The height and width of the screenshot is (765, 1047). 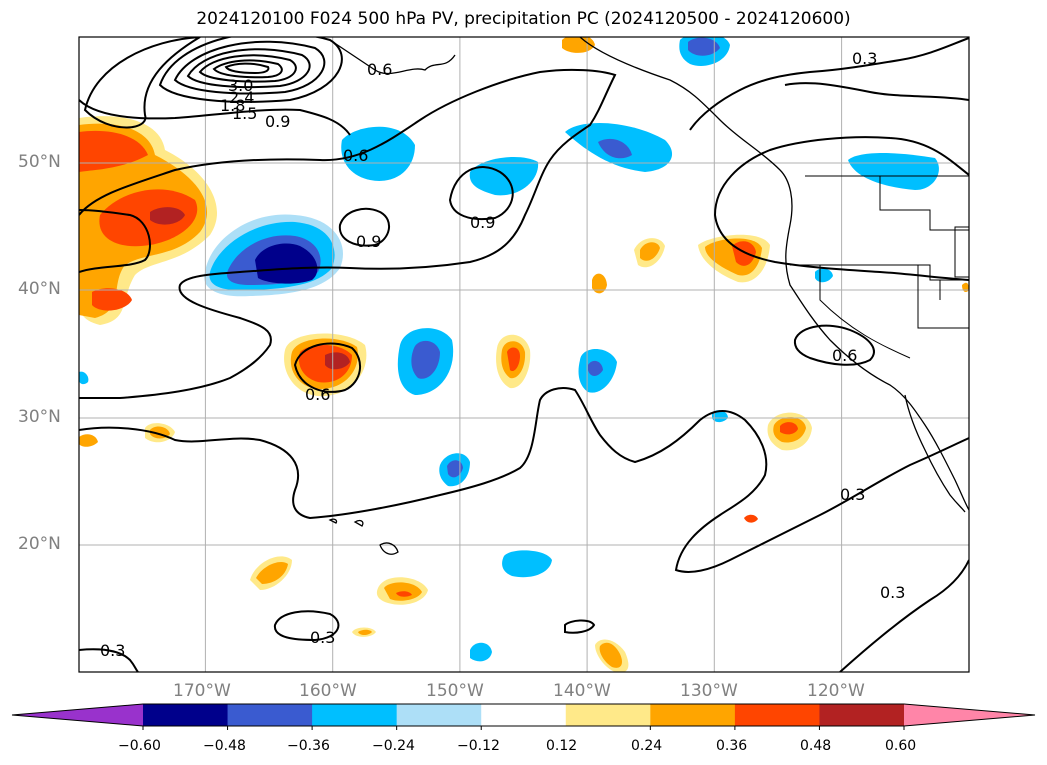 I want to click on colorbar-tick-label: −0.12, so click(x=478, y=746).